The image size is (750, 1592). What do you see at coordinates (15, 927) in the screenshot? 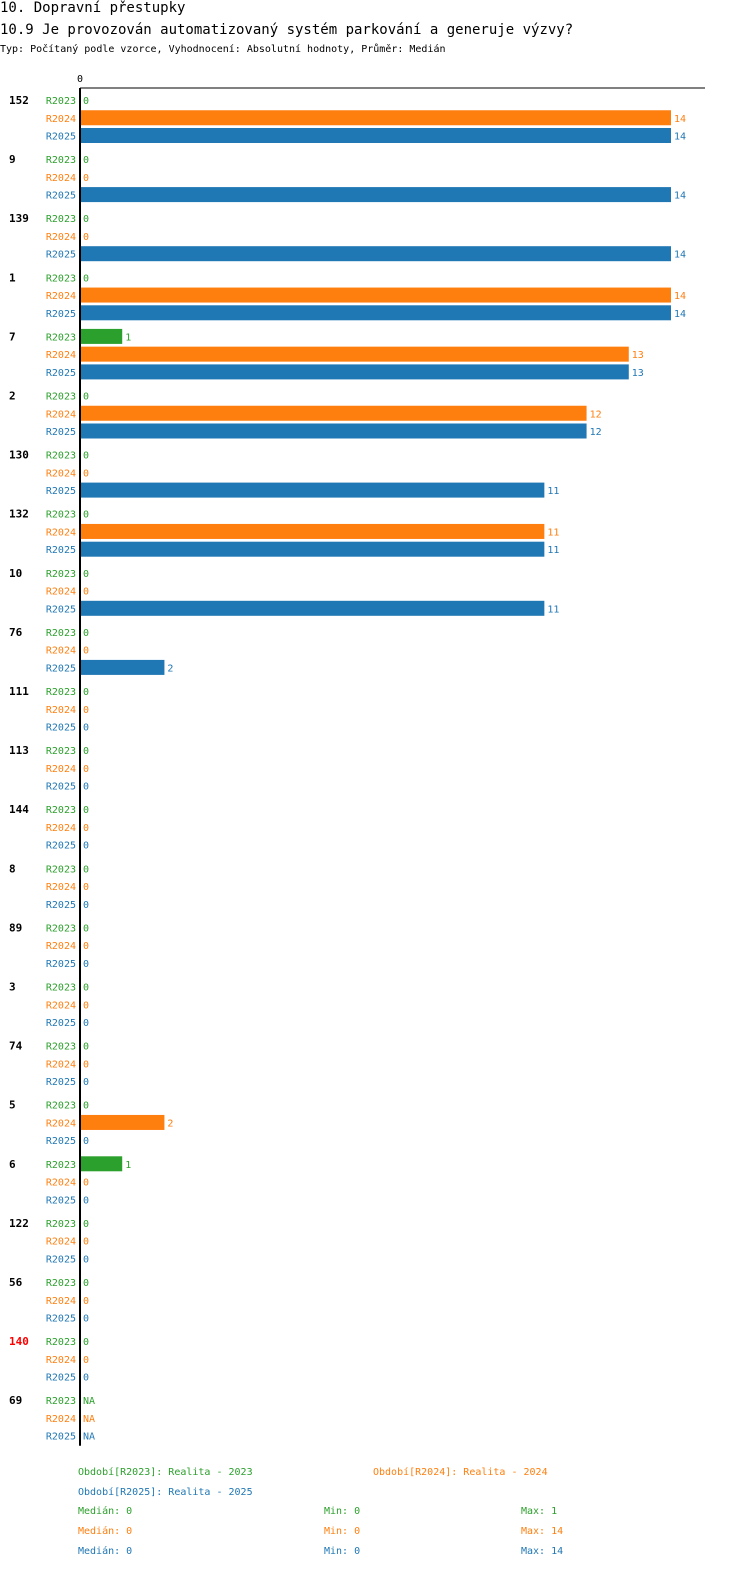
I see `group-label: 89` at bounding box center [15, 927].